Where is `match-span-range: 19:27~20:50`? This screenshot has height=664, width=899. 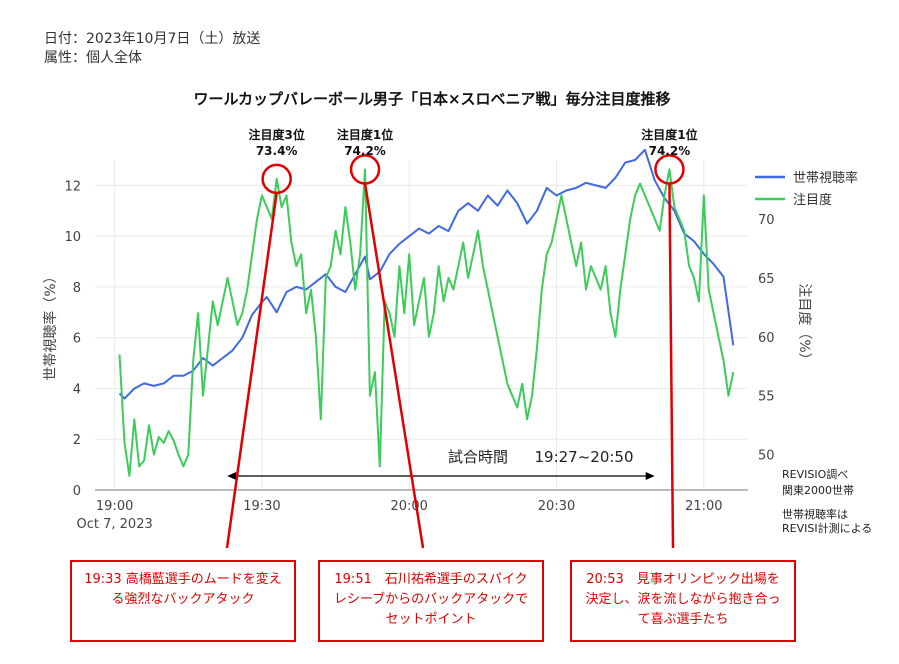
match-span-range: 19:27~20:50 is located at coordinates (583, 457).